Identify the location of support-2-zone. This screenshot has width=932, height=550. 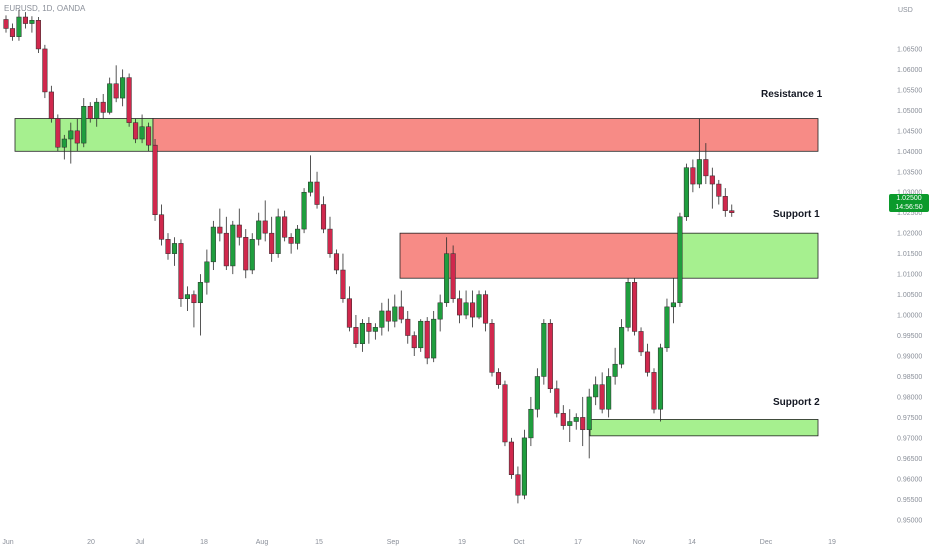
(704, 428).